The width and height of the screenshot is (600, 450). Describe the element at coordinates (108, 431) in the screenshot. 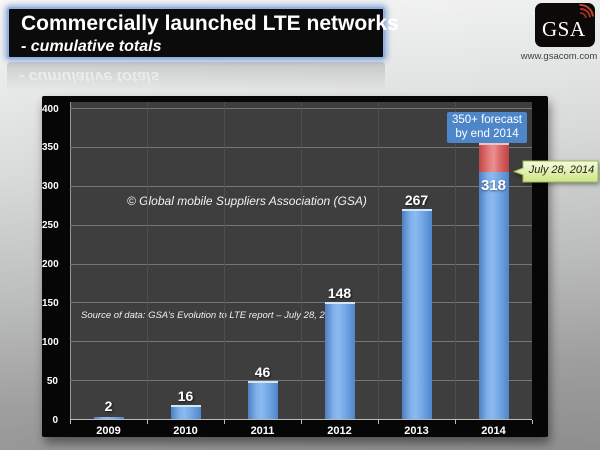

I see `x-axis-label-2009: 2009` at that location.